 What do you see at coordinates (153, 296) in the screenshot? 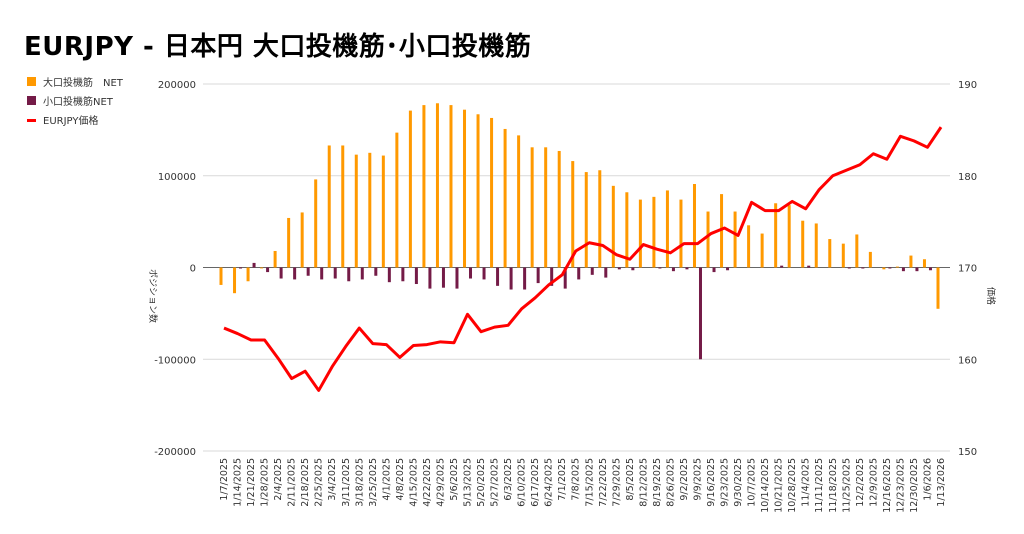
I see `y-axis-title: ポジション数` at bounding box center [153, 296].